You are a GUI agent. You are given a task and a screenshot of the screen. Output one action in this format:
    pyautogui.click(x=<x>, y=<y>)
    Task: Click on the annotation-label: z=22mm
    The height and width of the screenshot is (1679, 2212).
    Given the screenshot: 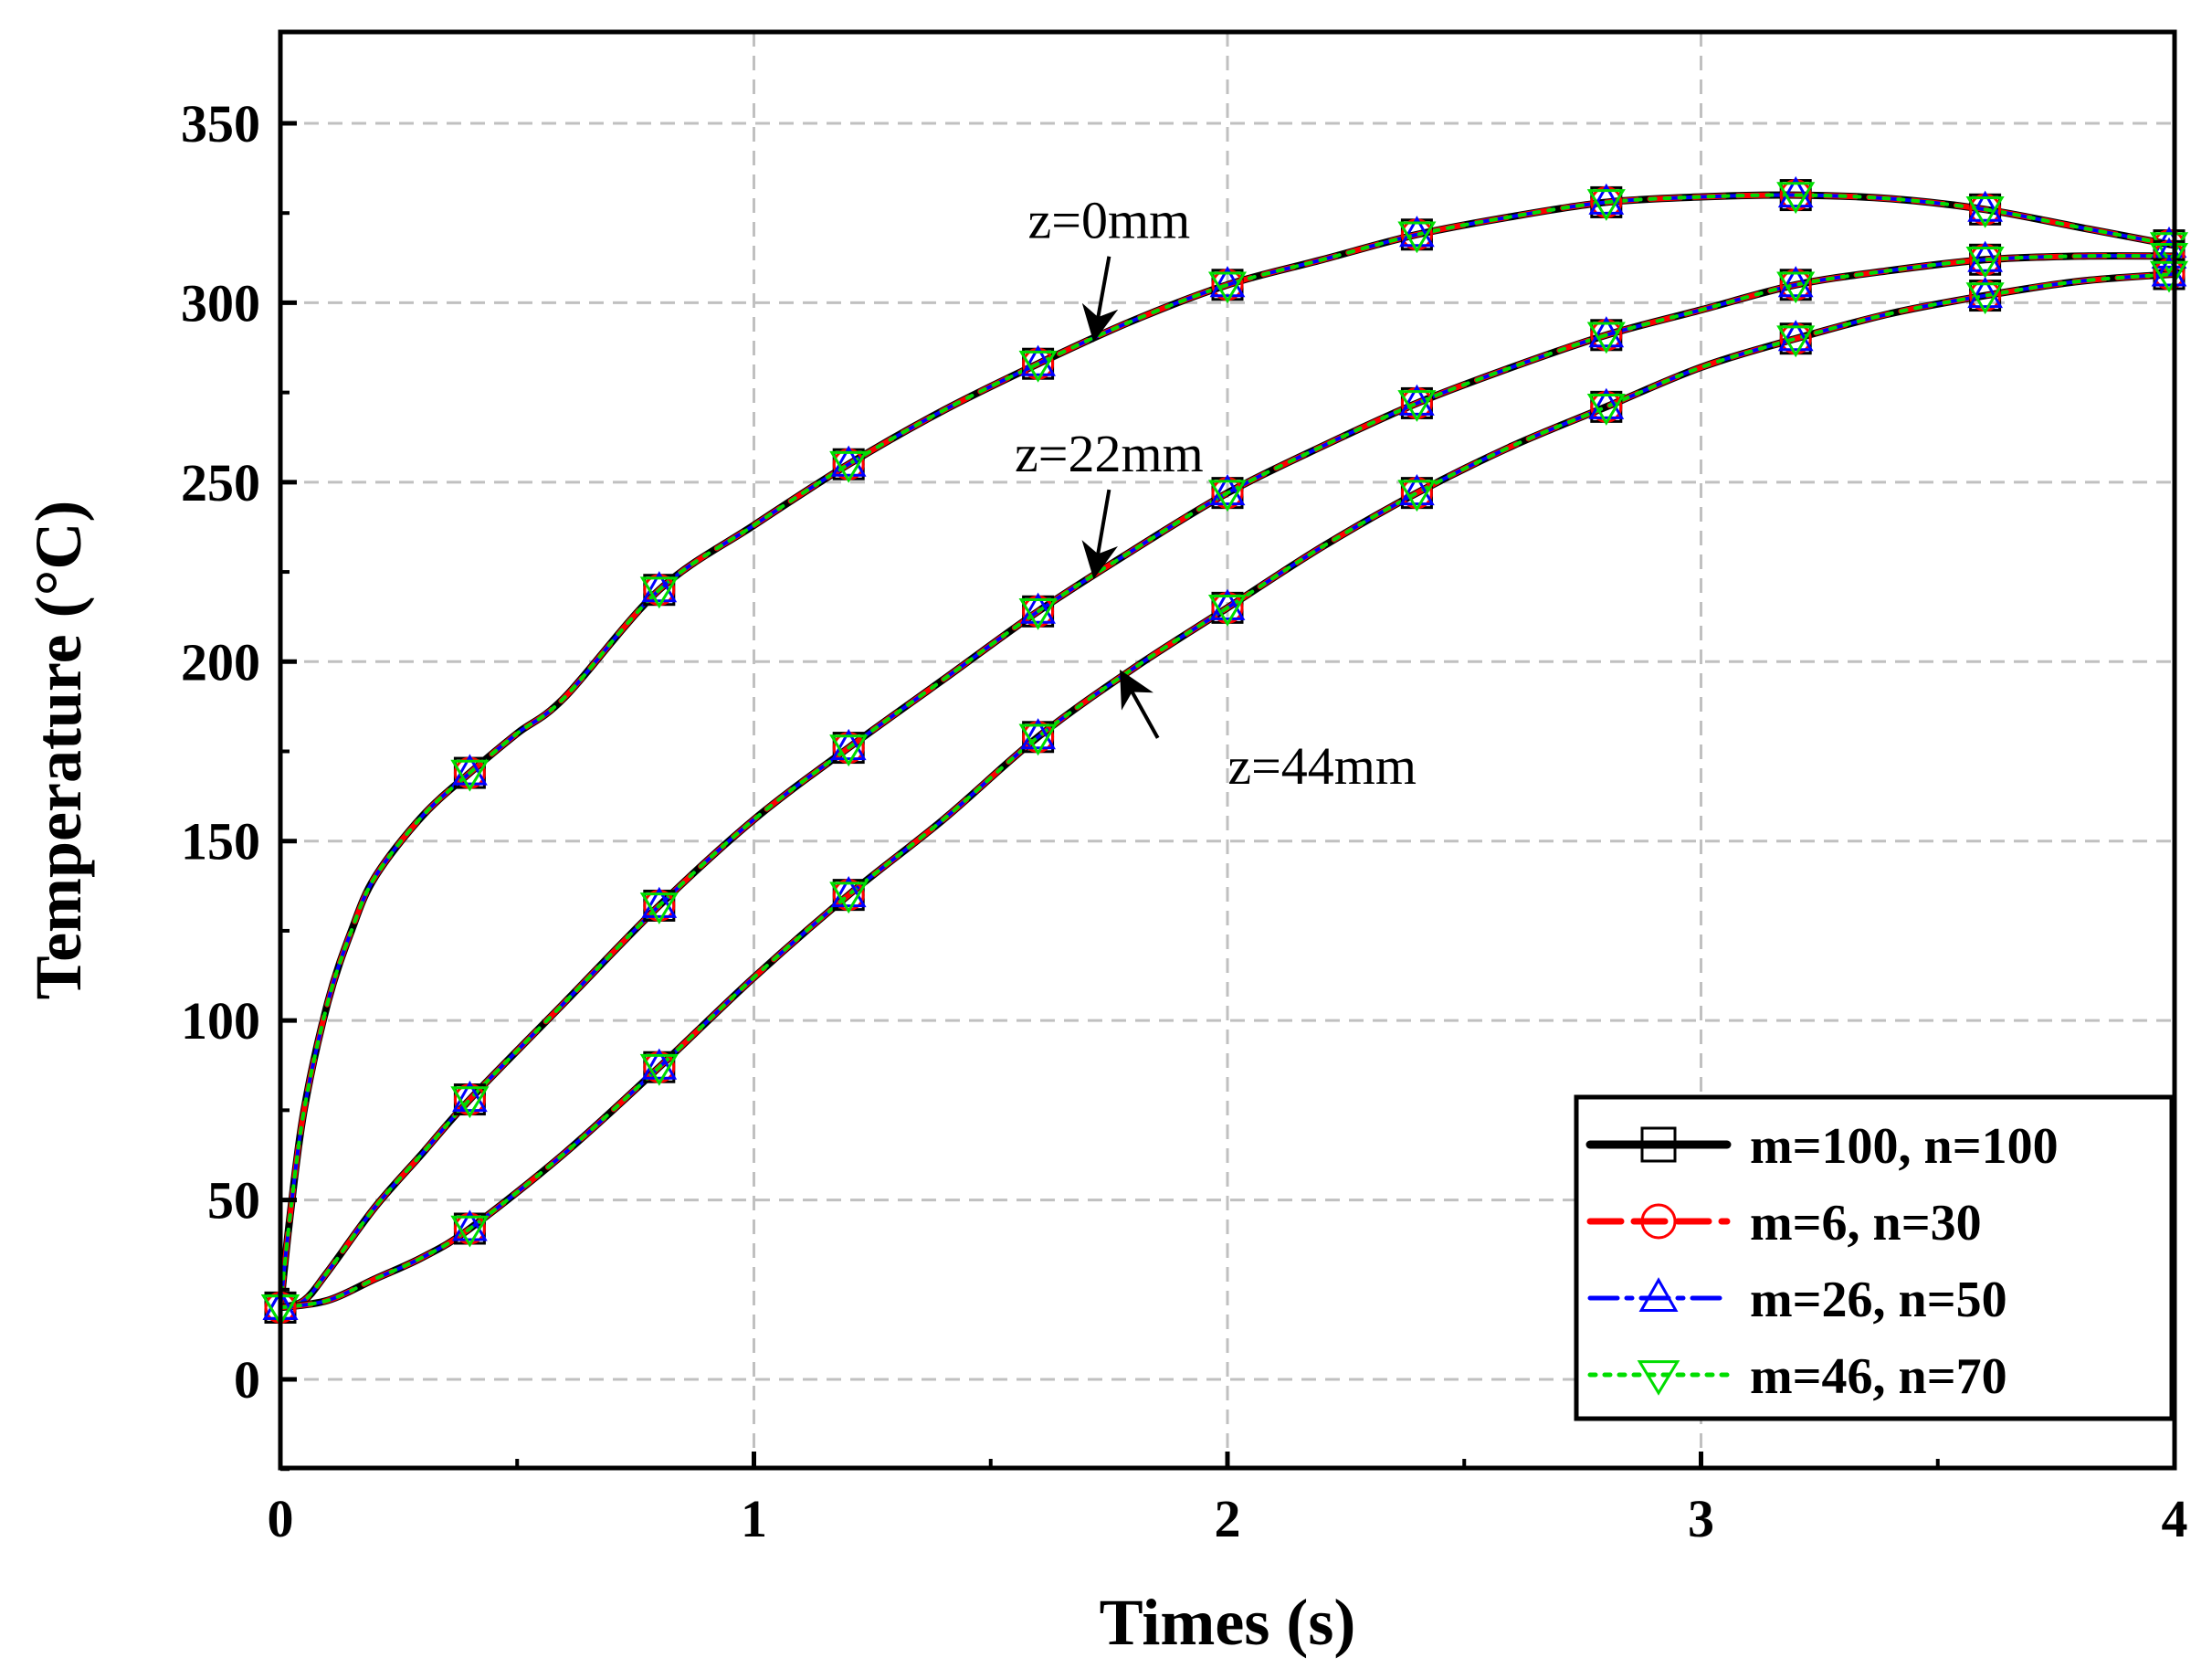 What is the action you would take?
    pyautogui.click(x=1109, y=453)
    